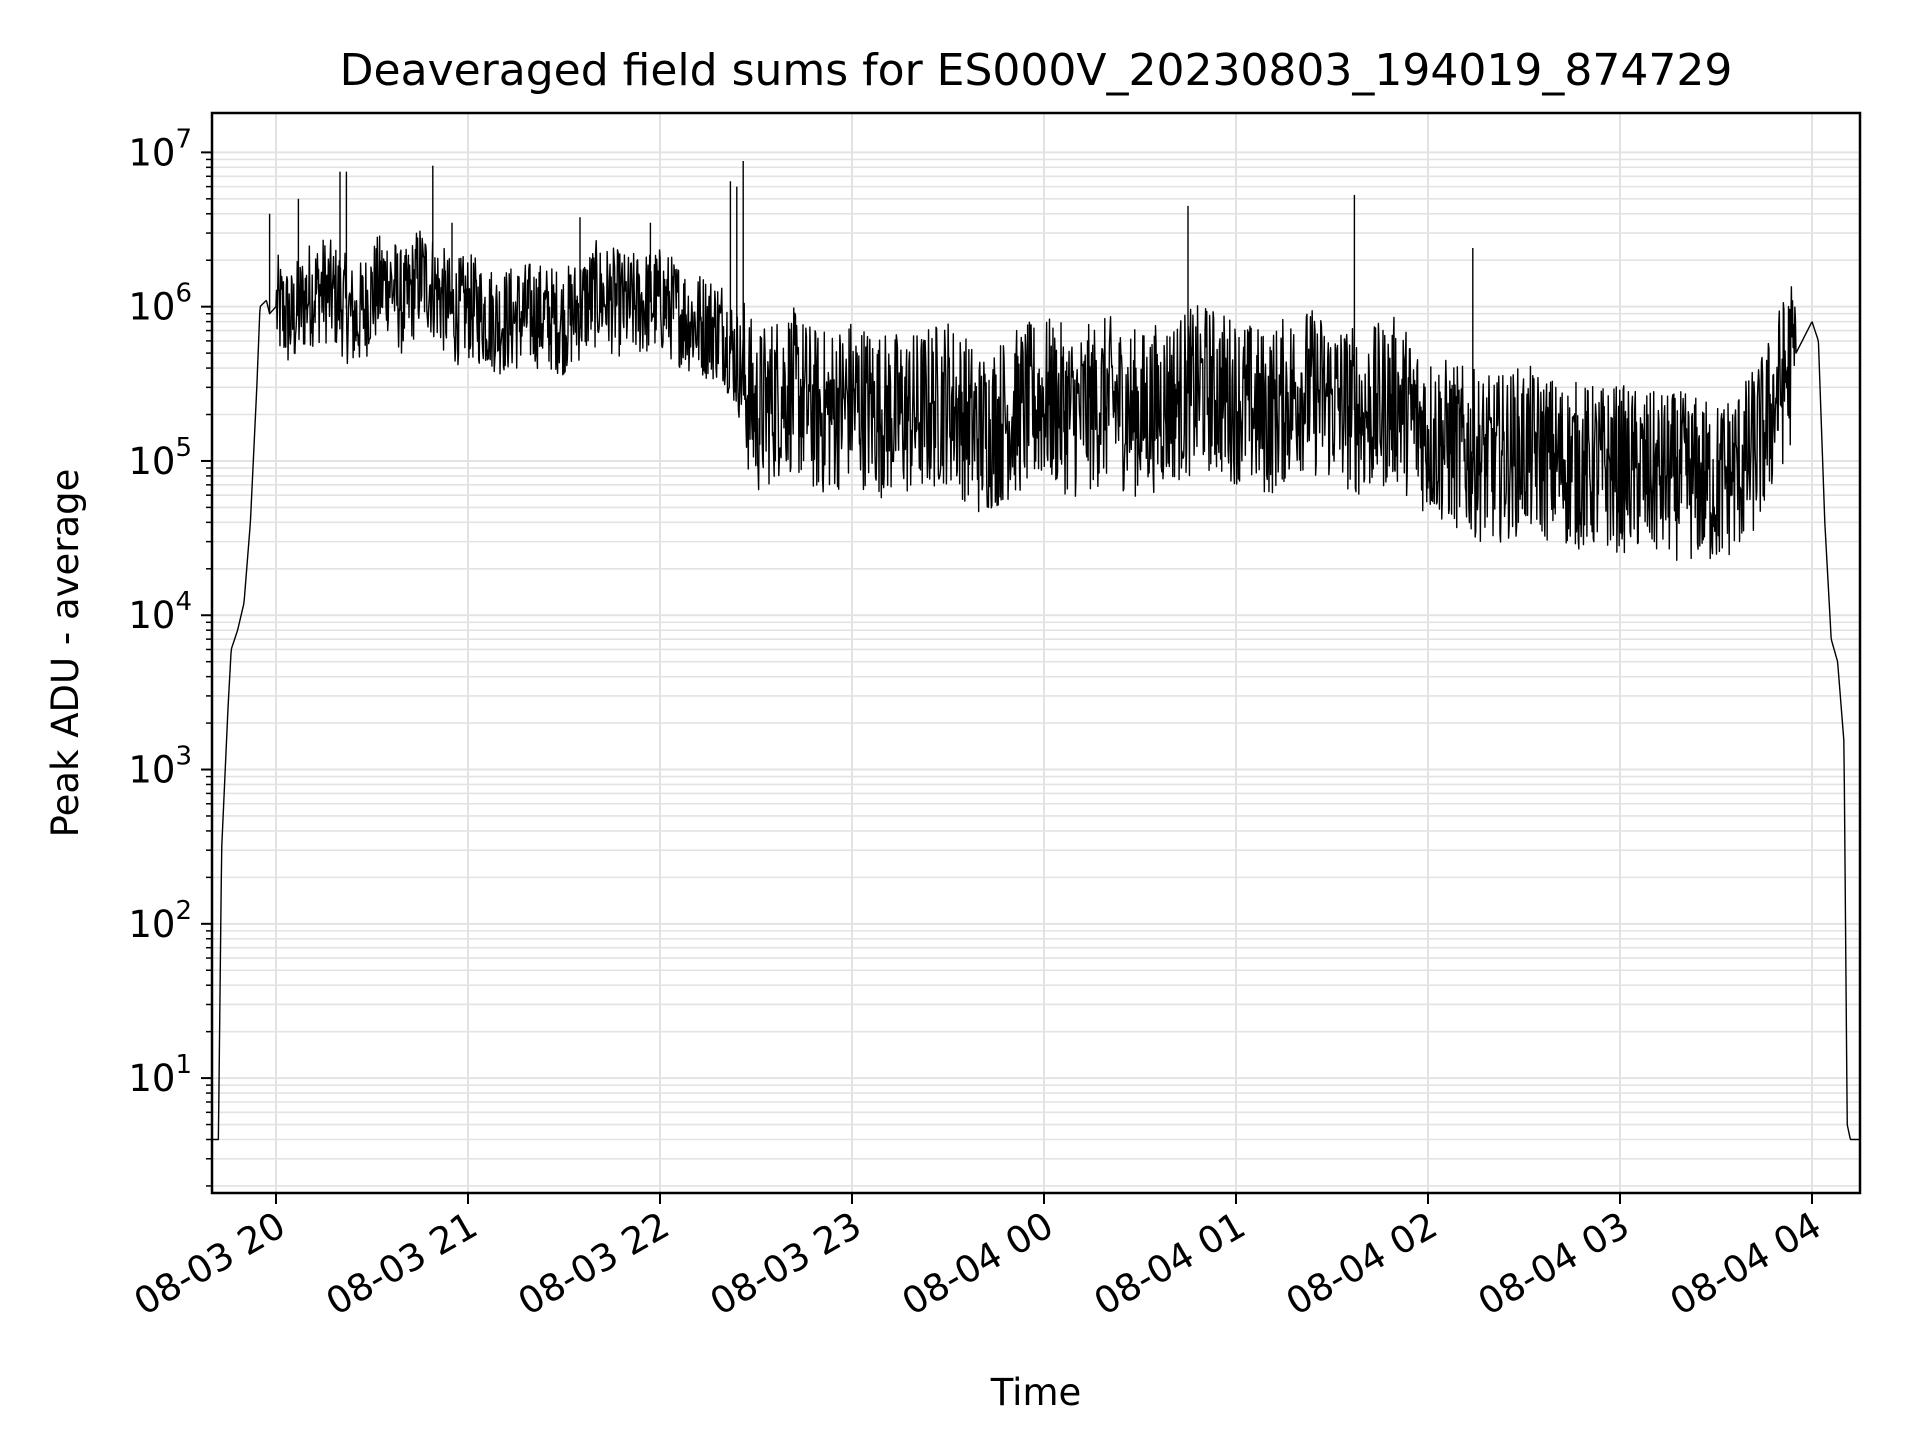 The image size is (1920, 1440). I want to click on y-tick-label: 10², so click(160, 921).